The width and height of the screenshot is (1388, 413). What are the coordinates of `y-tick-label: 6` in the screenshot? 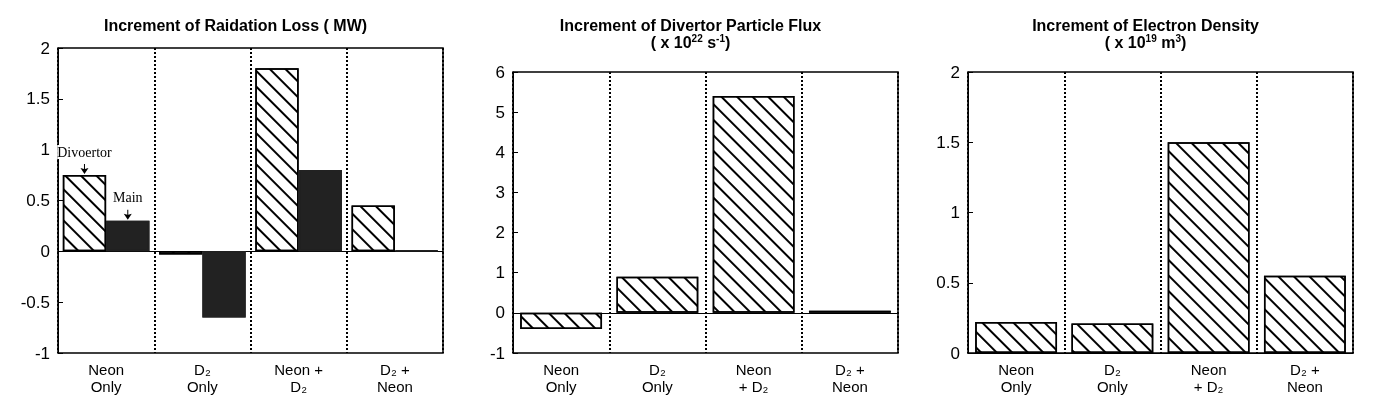 It's located at (500, 72).